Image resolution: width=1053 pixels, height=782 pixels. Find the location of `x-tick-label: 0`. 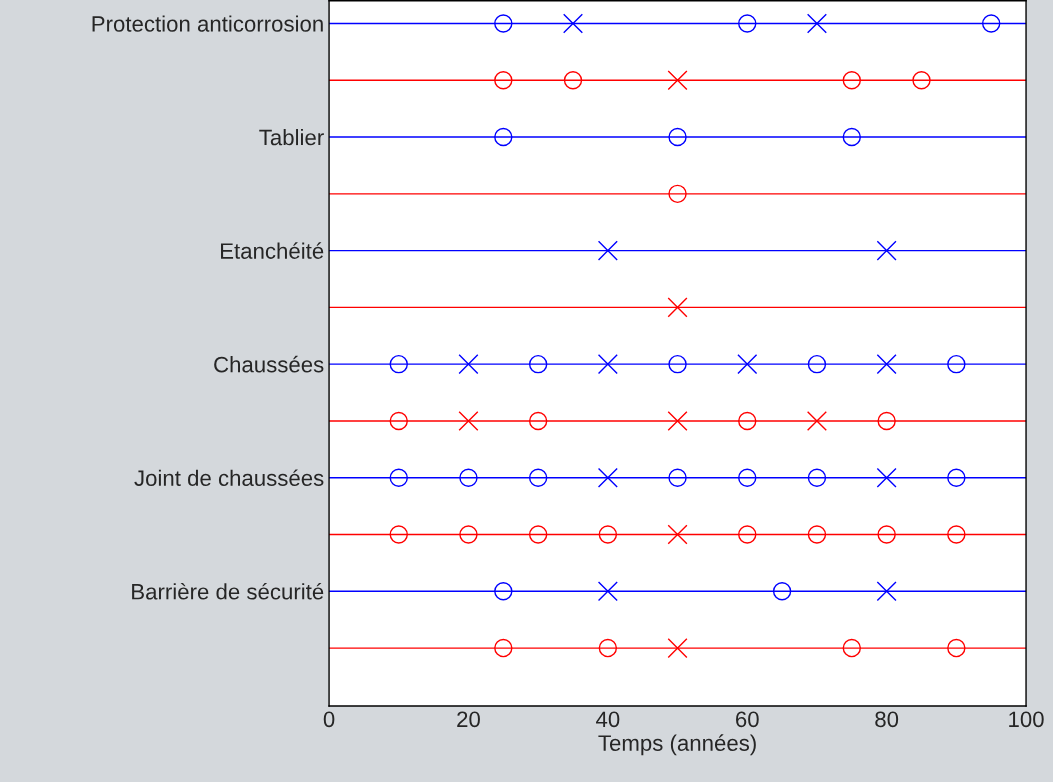

x-tick-label: 0 is located at coordinates (329, 719).